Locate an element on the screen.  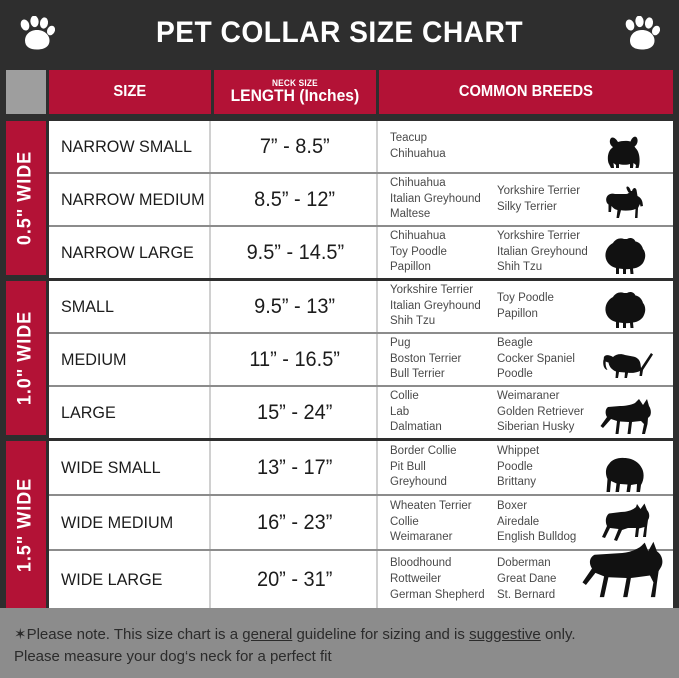
cell-size-name: NARROW SMALL is located at coordinates (130, 146).